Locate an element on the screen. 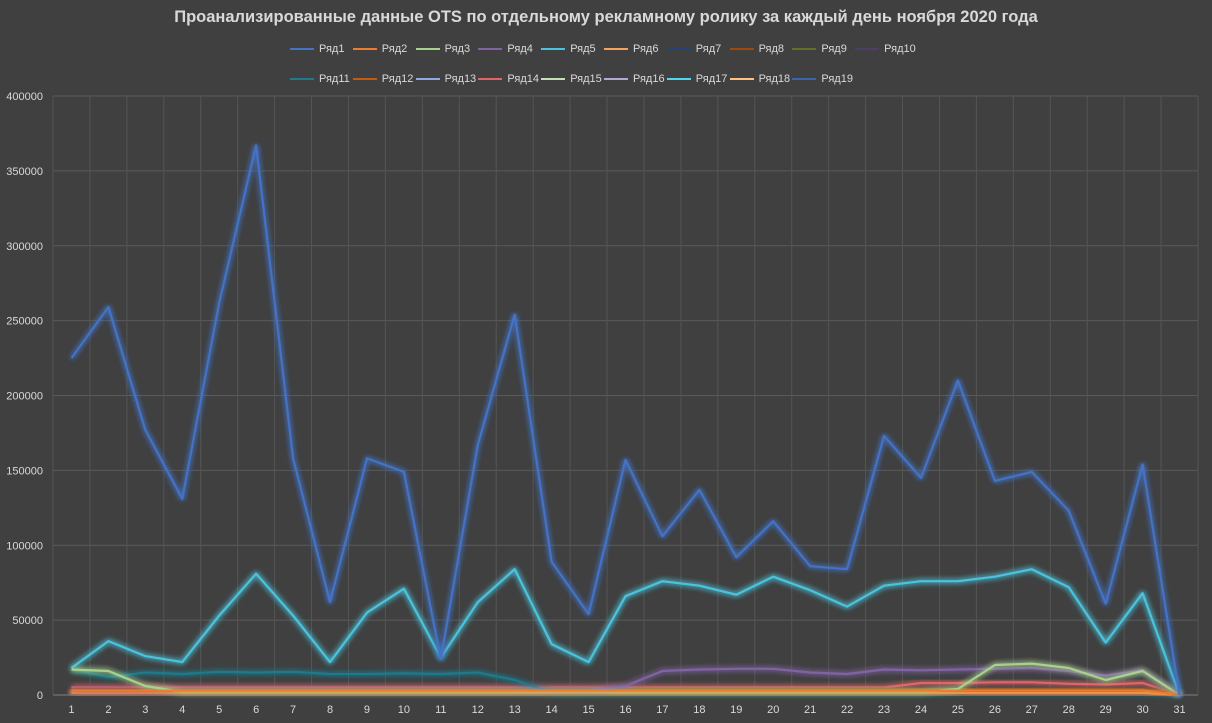  y-tick-label: 250000 is located at coordinates (24, 322).